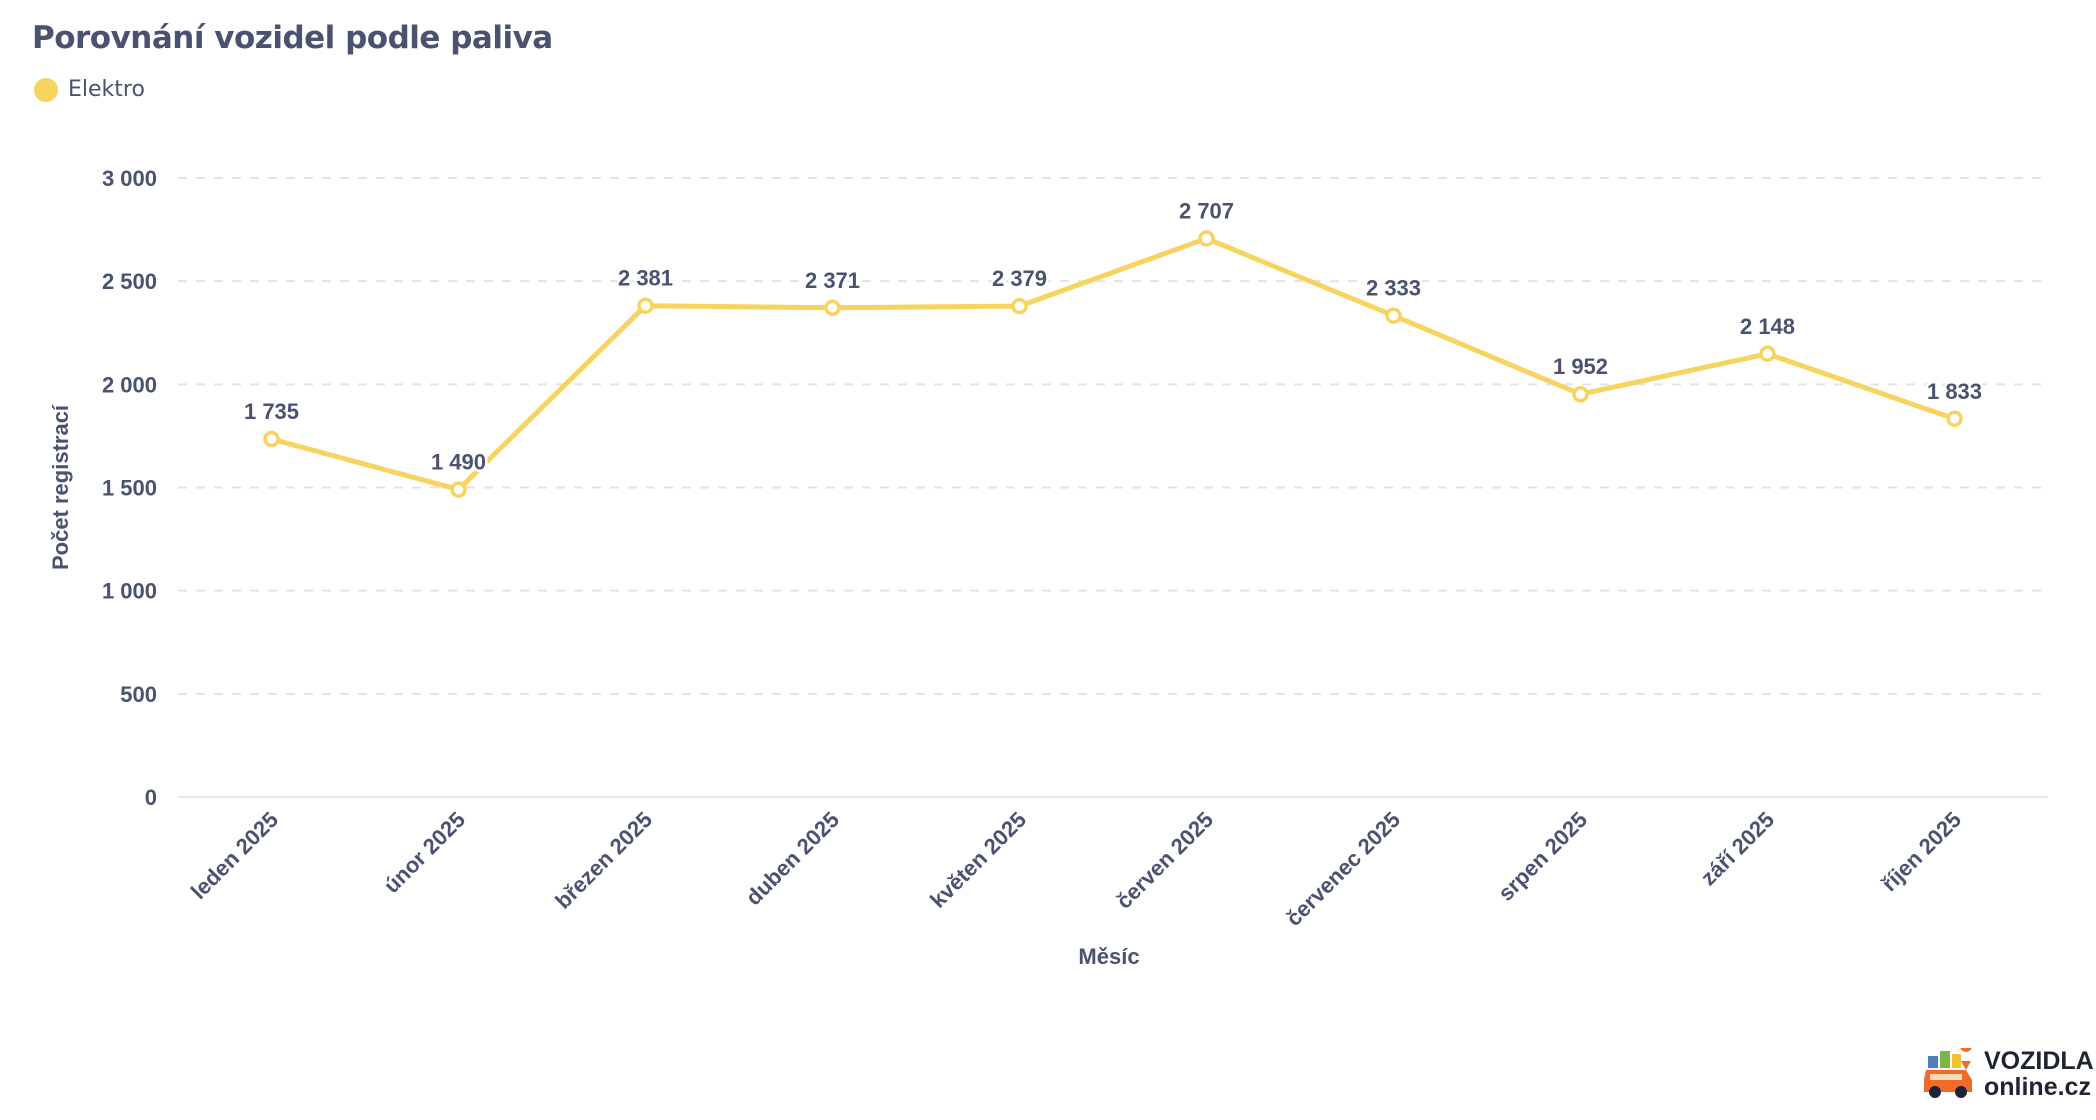  I want to click on data-label: 2 371, so click(832, 280).